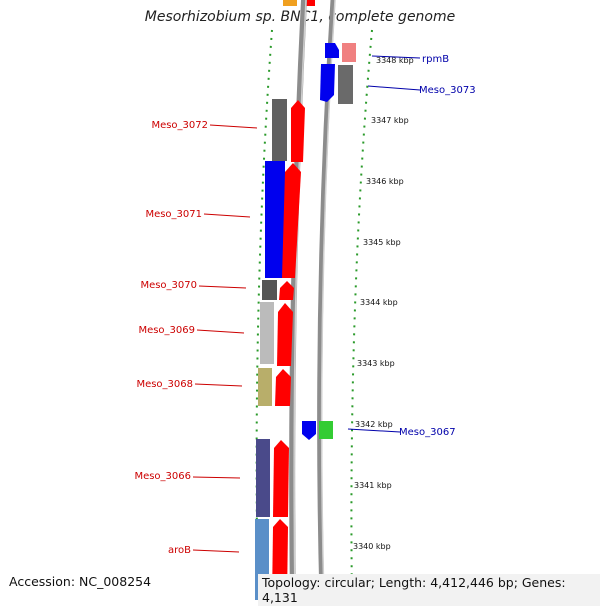  I want to click on accession-text: Accession: NC_008254, so click(80, 581).